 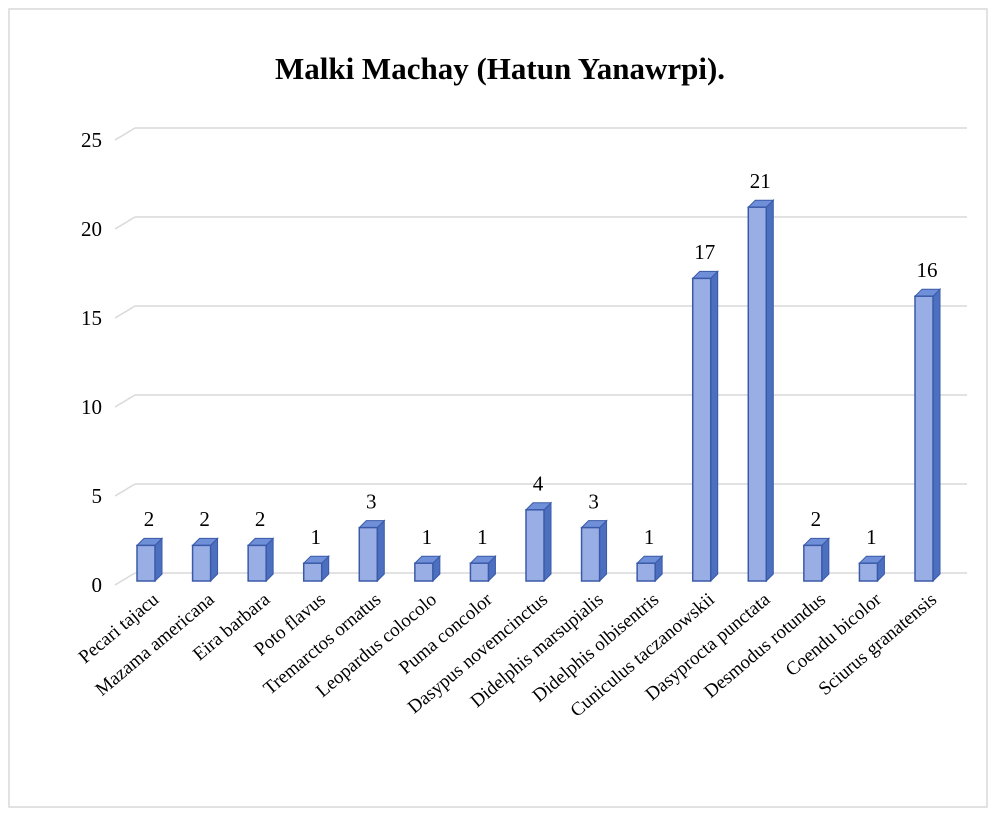 I want to click on y-tick-label: 10, so click(x=91, y=407).